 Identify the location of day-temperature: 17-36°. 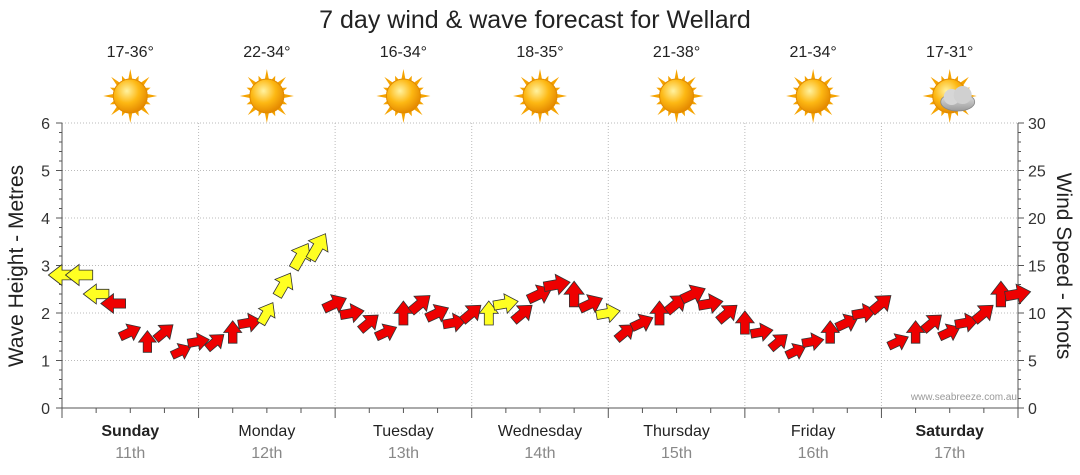
(130, 52).